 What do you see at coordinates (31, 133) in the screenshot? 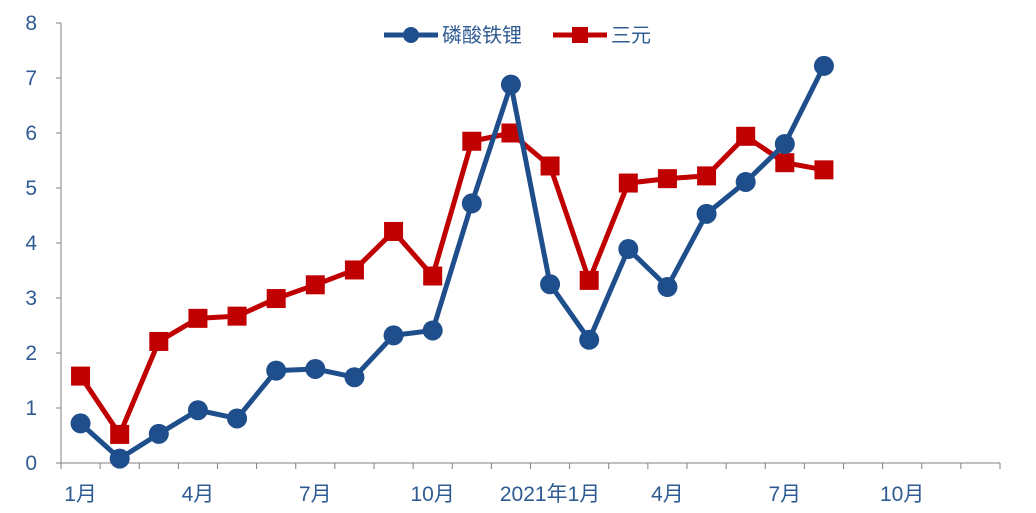
I see `y-tick-label: 6` at bounding box center [31, 133].